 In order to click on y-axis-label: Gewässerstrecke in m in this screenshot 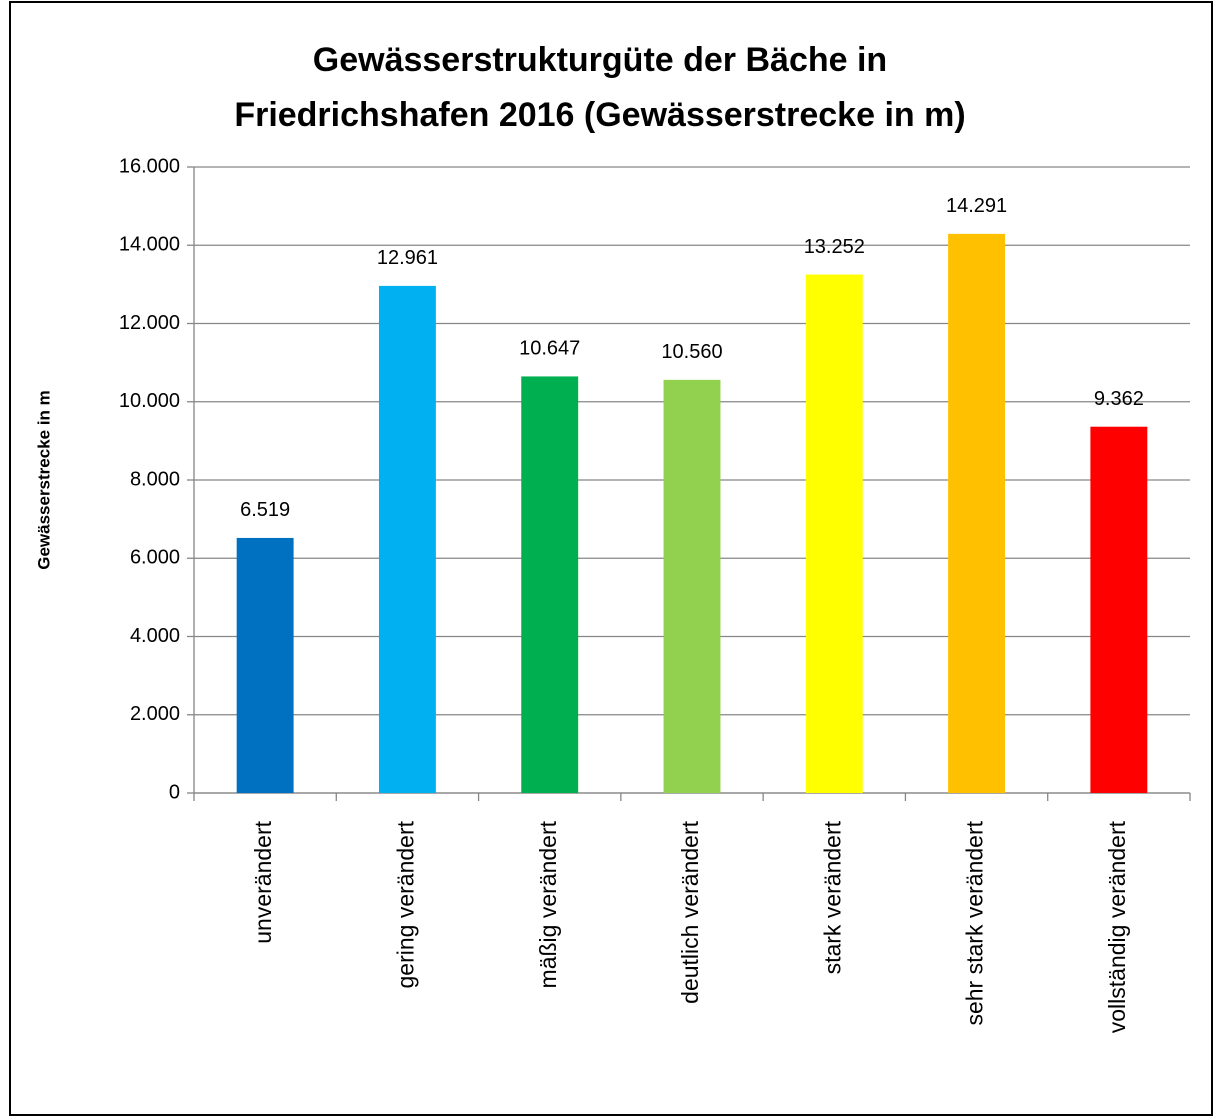, I will do `click(43, 480)`.